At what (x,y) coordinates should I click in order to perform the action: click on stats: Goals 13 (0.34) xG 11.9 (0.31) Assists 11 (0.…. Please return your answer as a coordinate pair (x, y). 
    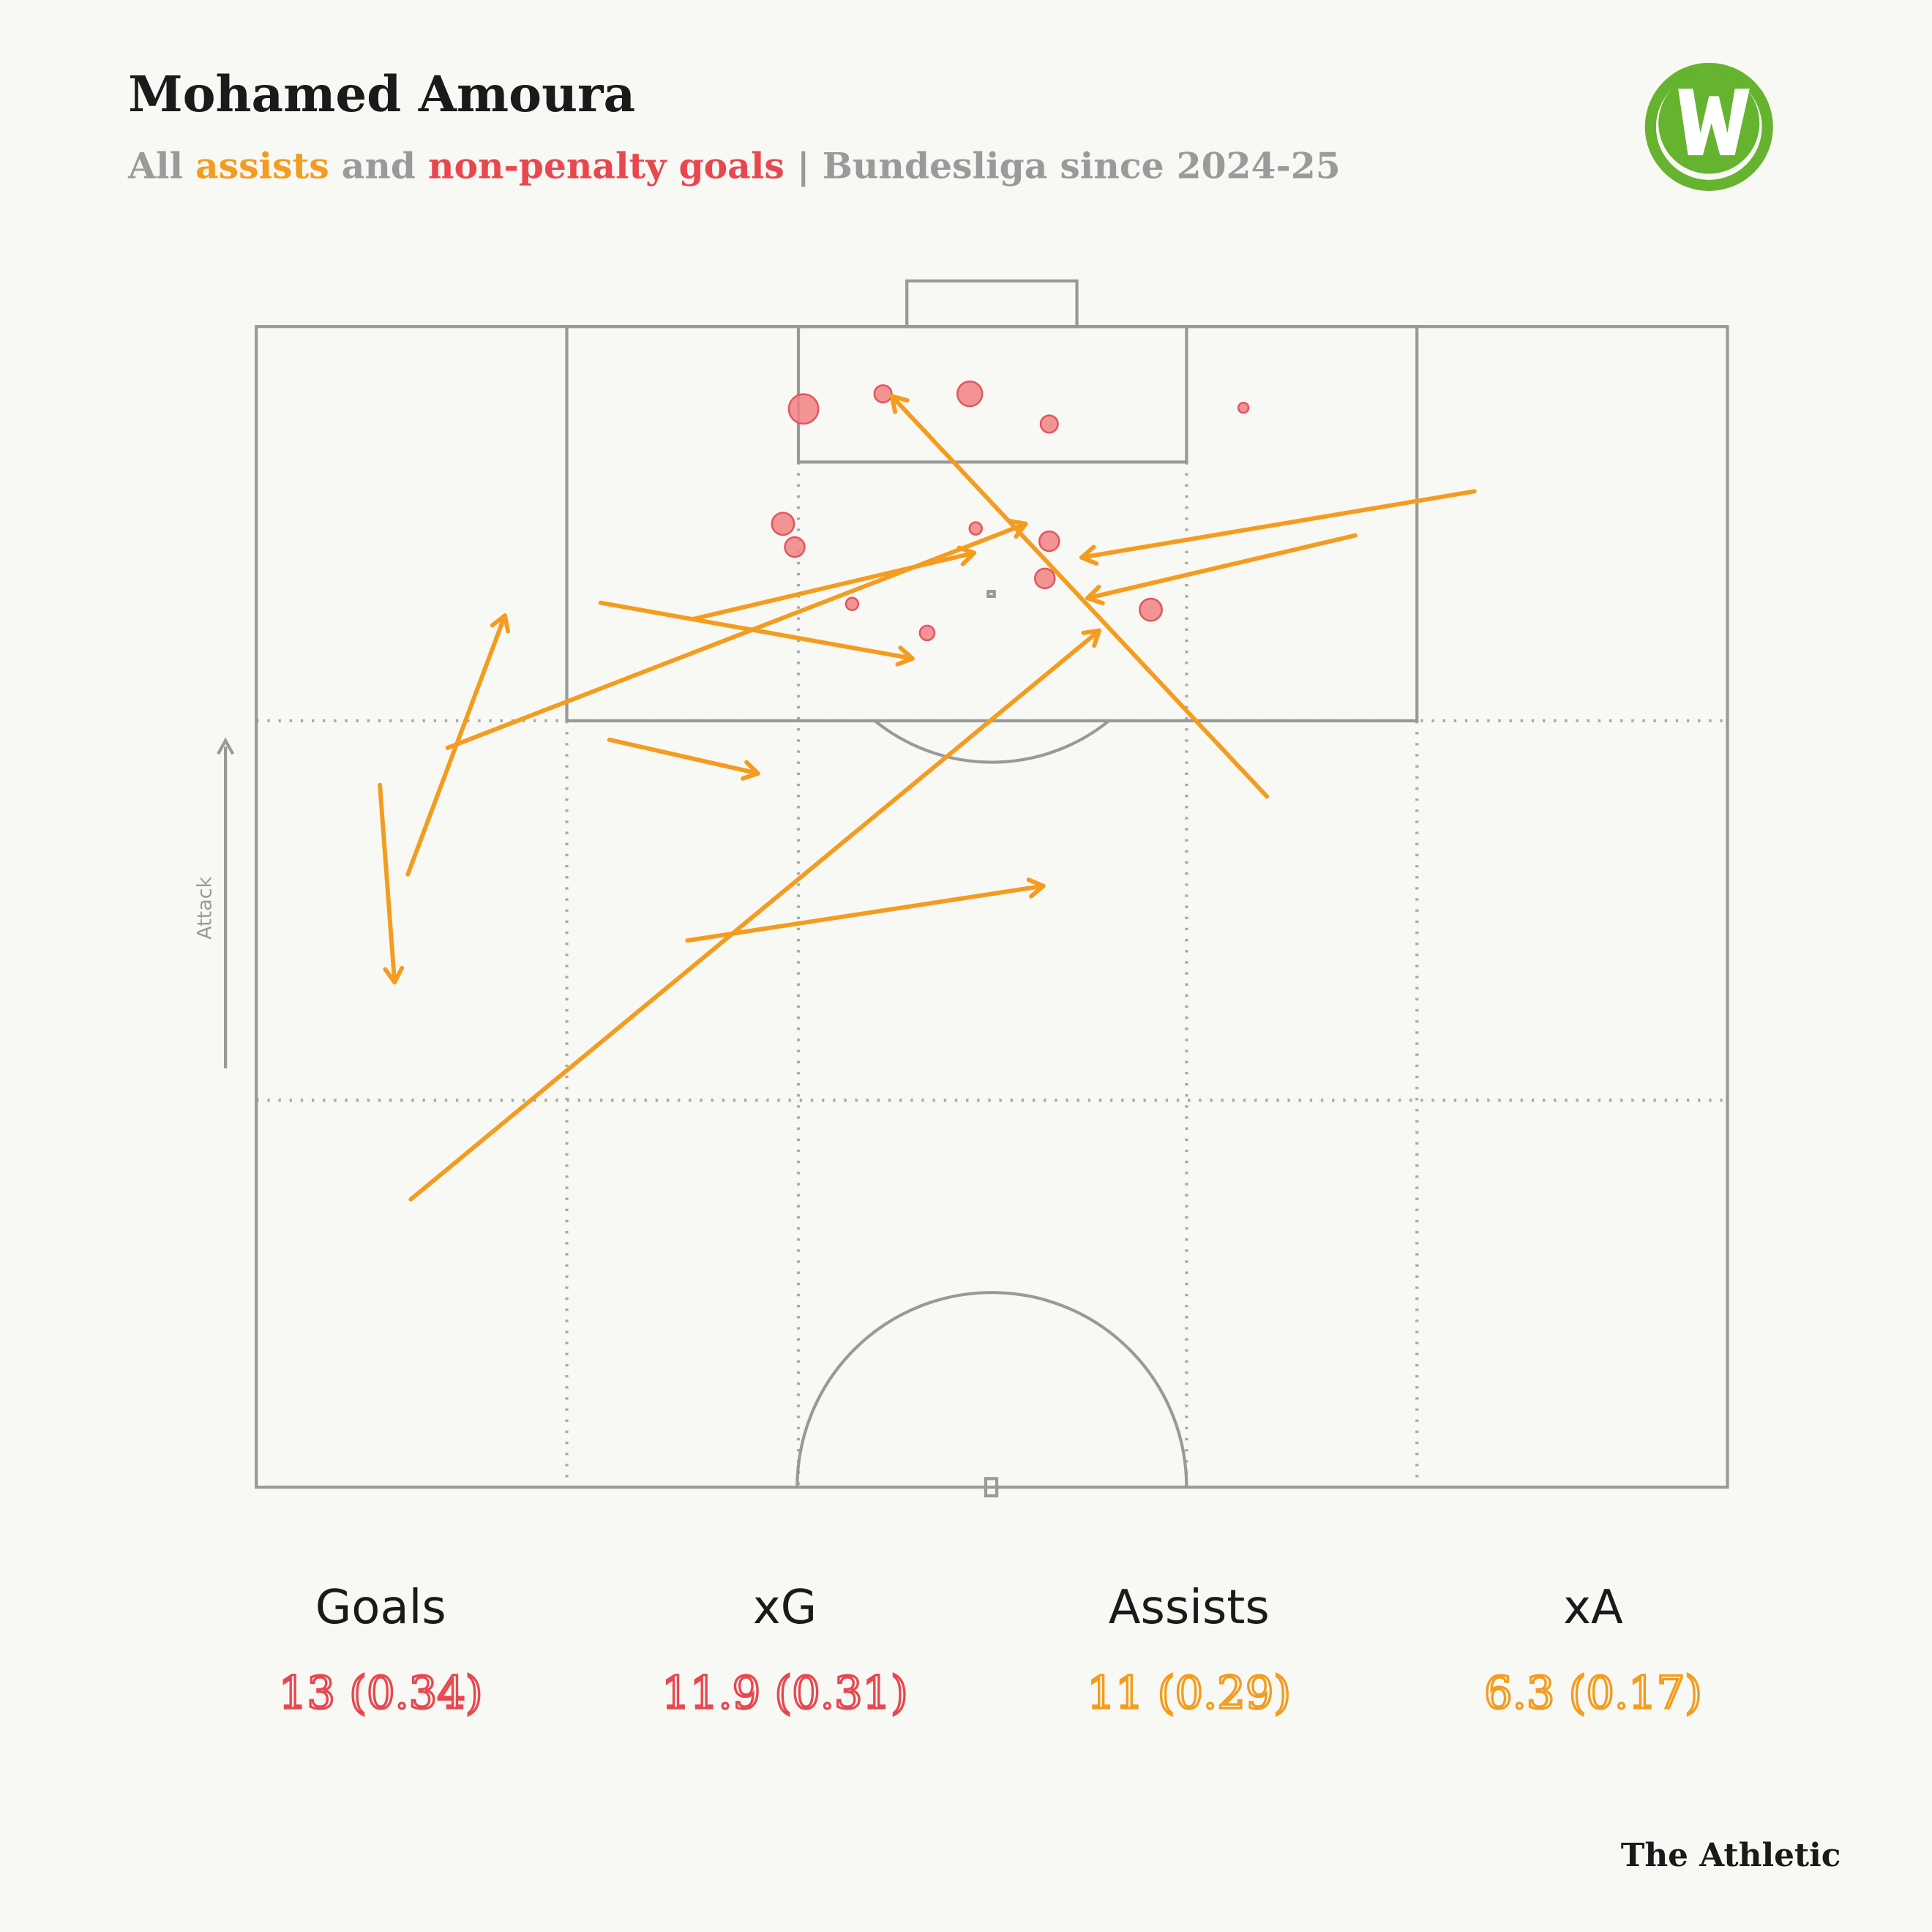
    Looking at the image, I should click on (990, 1651).